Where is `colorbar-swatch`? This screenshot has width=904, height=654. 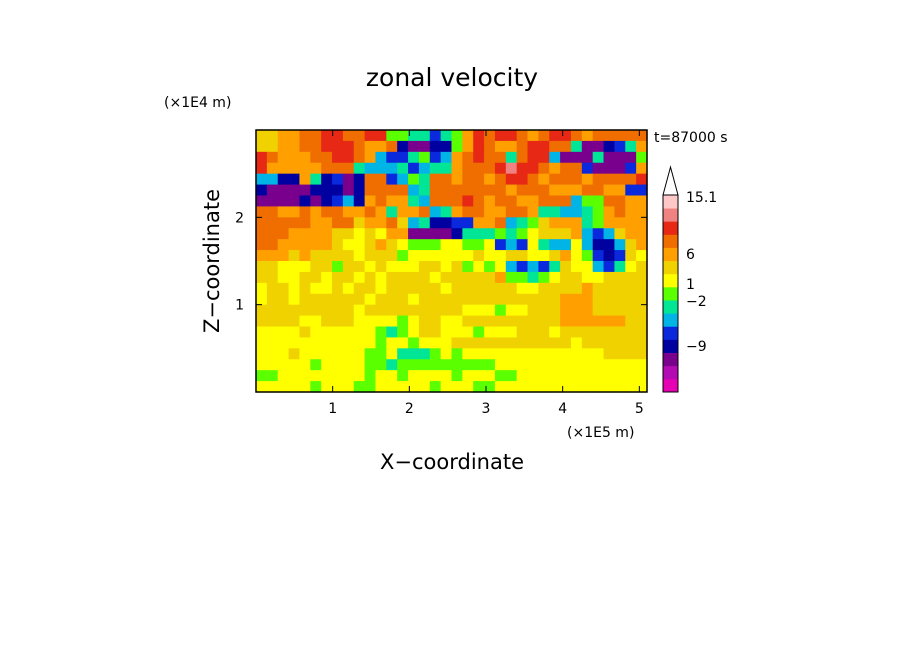
colorbar-swatch is located at coordinates (670, 267).